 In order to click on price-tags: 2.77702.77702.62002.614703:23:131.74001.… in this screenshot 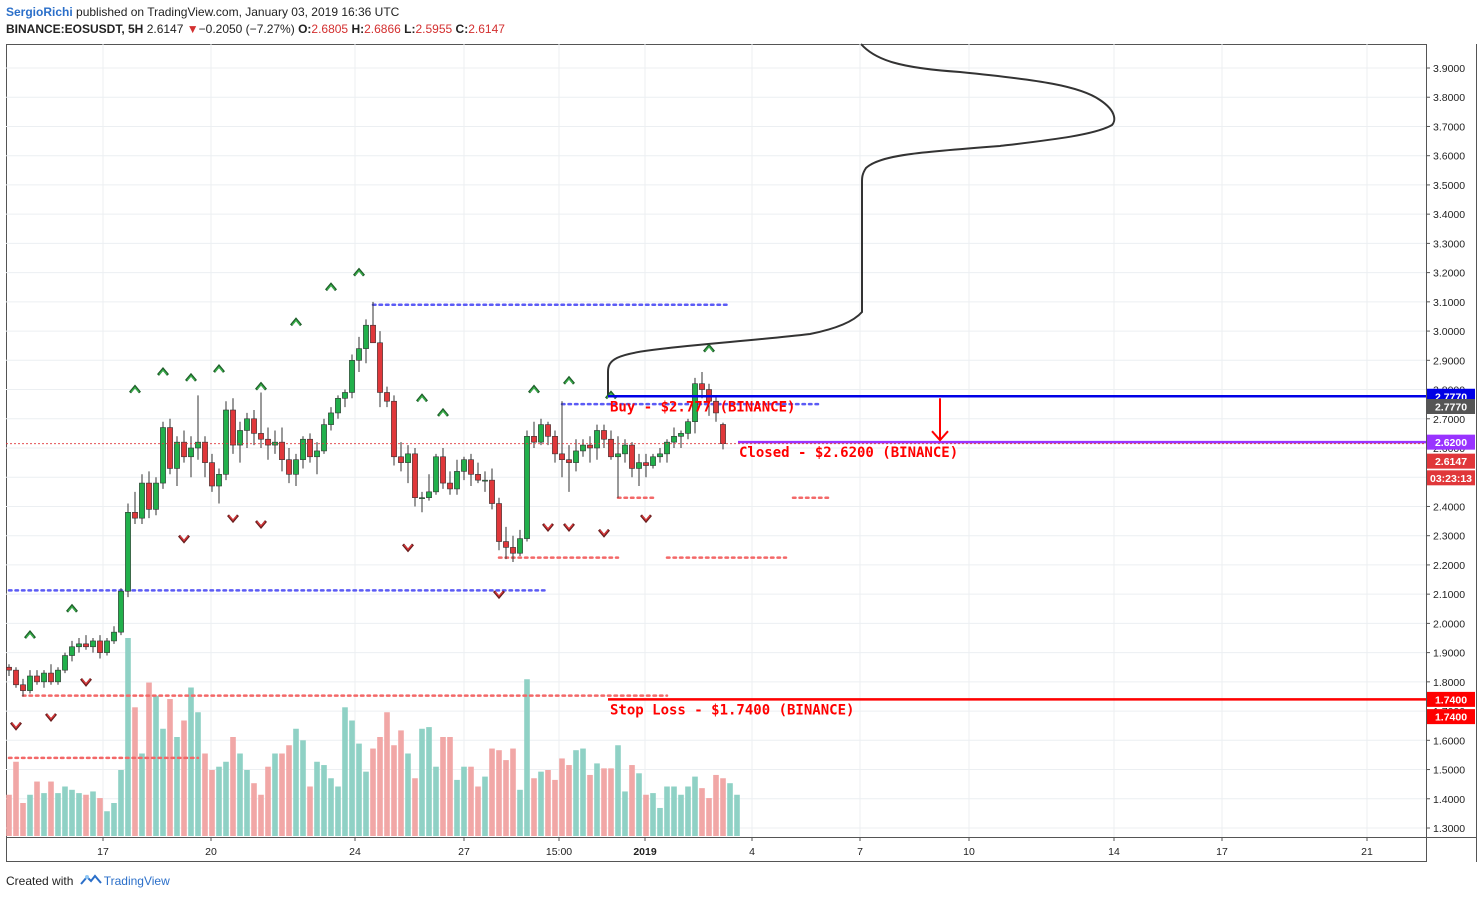, I will do `click(1451, 556)`.